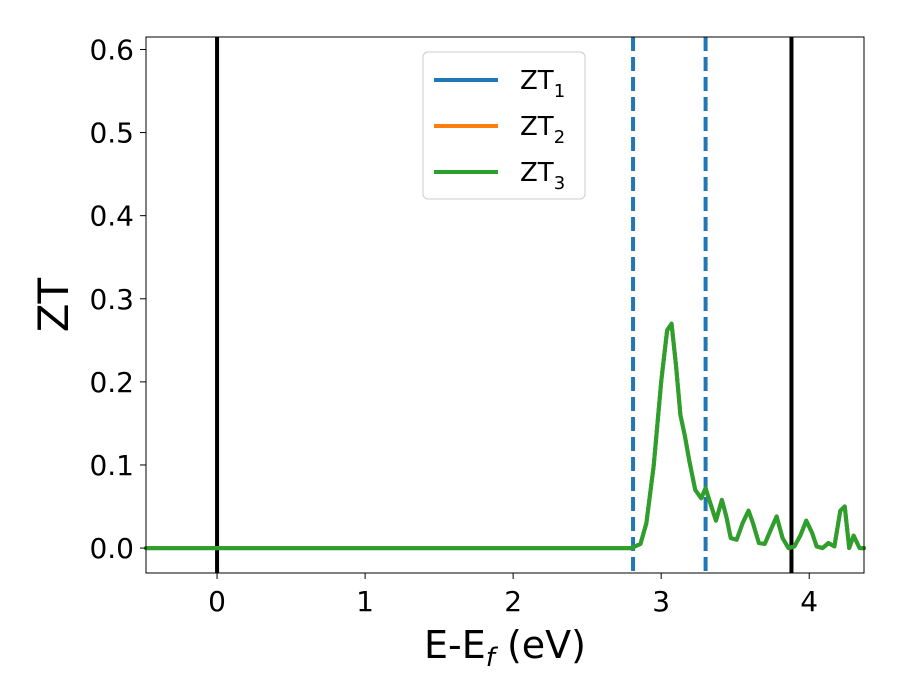 The height and width of the screenshot is (700, 900). What do you see at coordinates (809, 601) in the screenshot?
I see `x-tick-label: 4` at bounding box center [809, 601].